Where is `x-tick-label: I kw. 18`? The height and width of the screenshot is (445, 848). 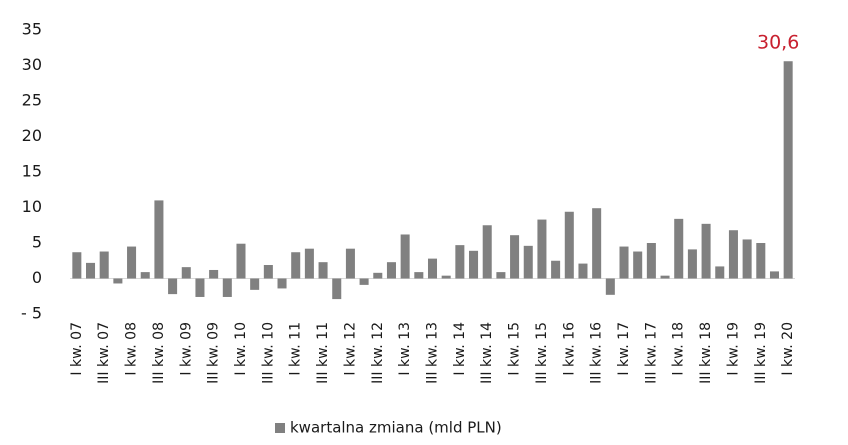
x-tick-label: I kw. 18 is located at coordinates (679, 349).